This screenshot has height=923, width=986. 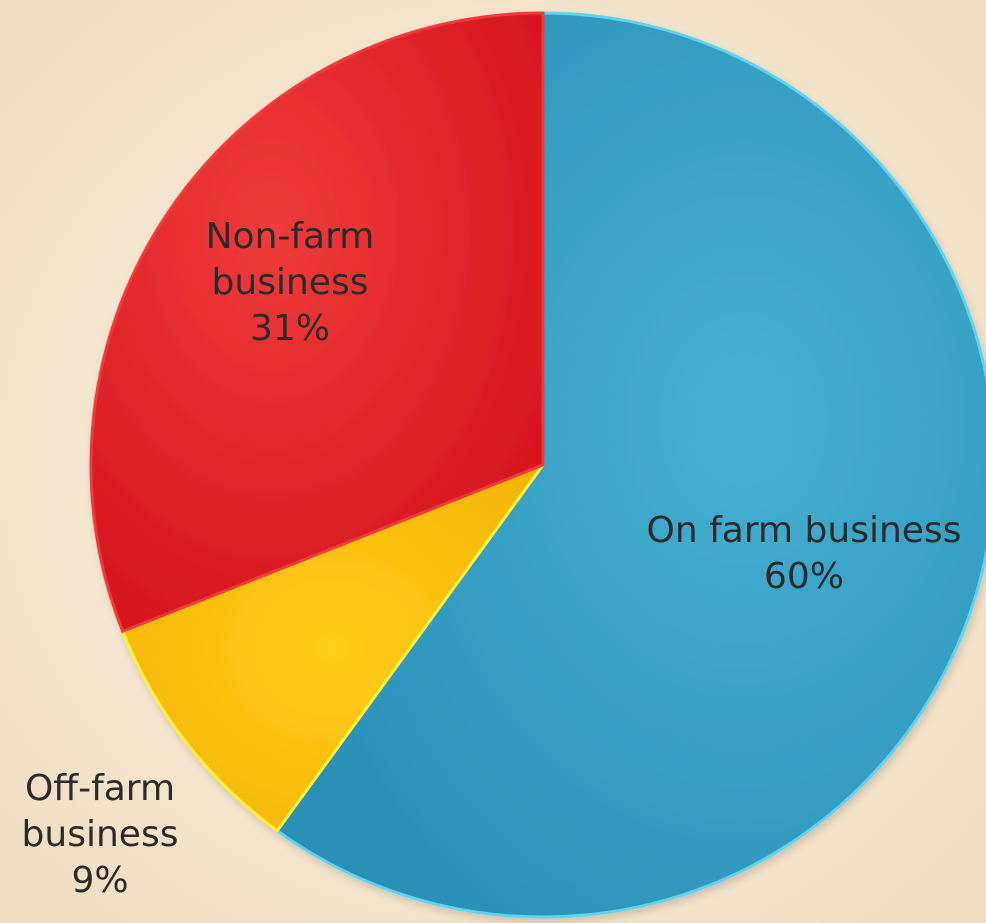 What do you see at coordinates (289, 328) in the screenshot?
I see `non-farm-percent-label: 31%` at bounding box center [289, 328].